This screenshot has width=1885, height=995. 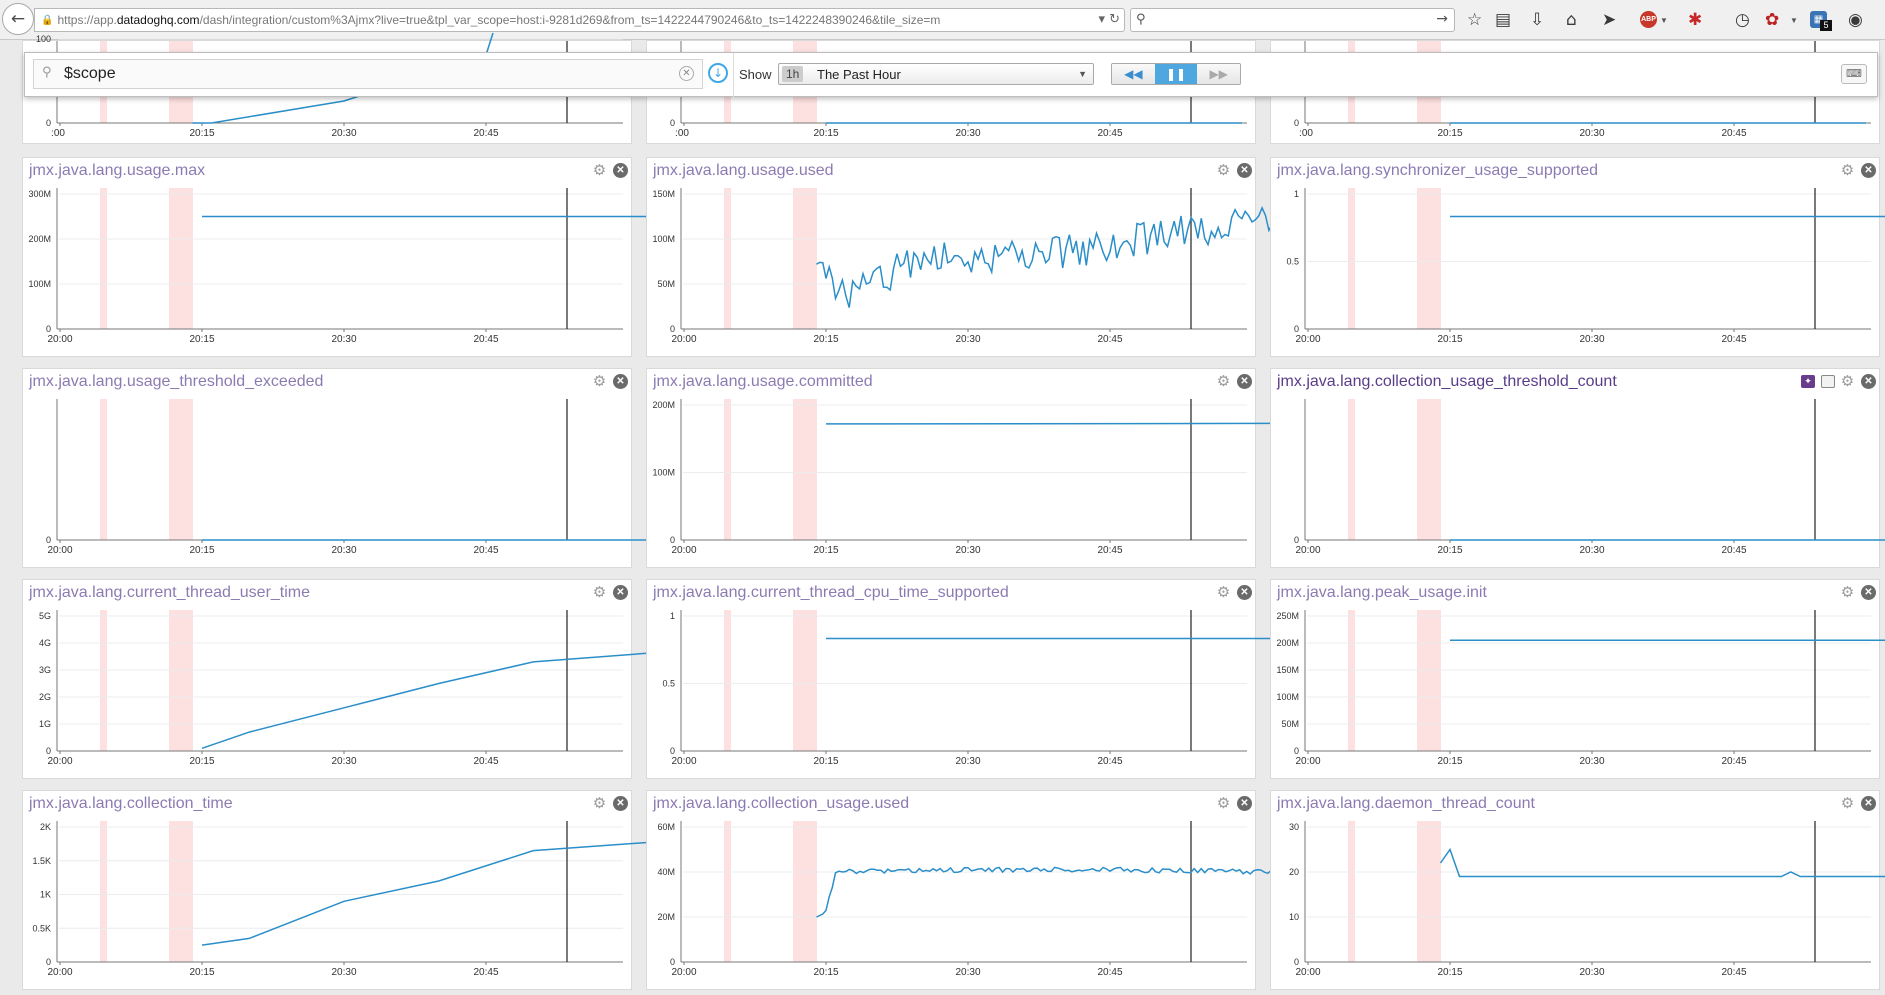 I want to click on x-tick-label: 20:00, so click(x=1307, y=339).